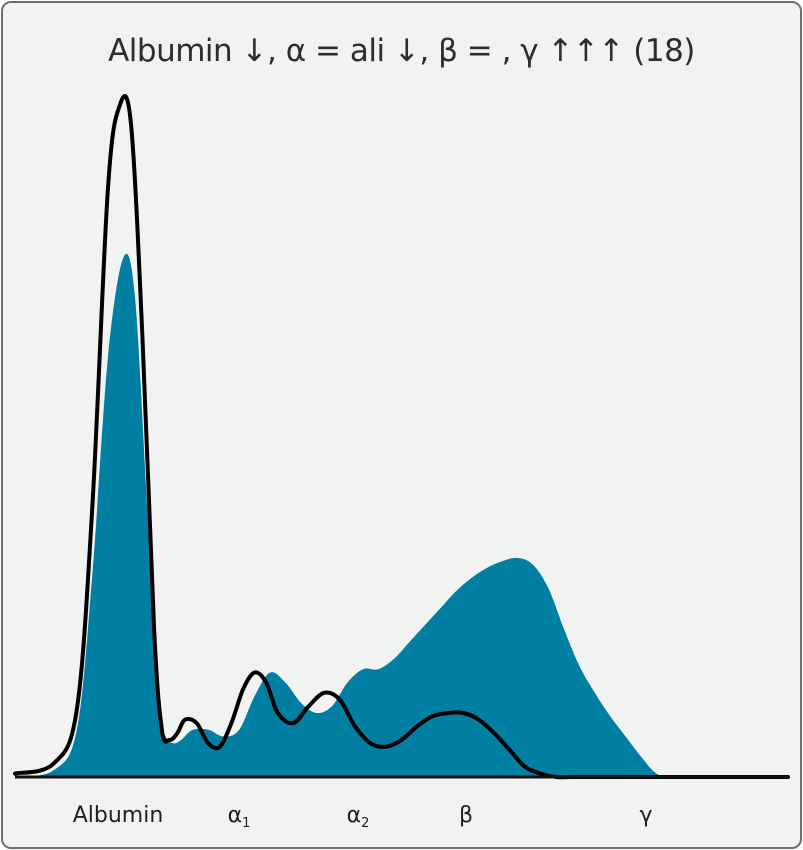 This screenshot has height=850, width=803. I want to click on x-tick-label: α2, so click(358, 817).